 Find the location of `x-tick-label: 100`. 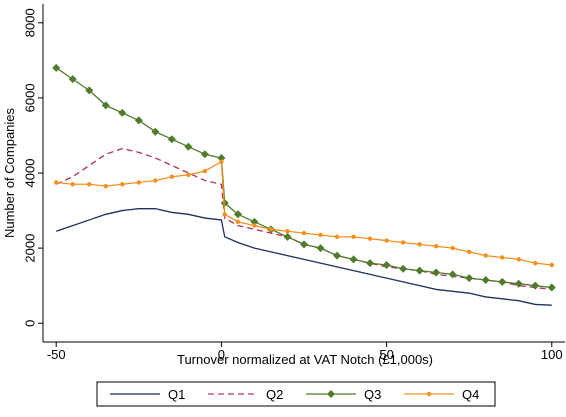

x-tick-label: 100 is located at coordinates (552, 354).